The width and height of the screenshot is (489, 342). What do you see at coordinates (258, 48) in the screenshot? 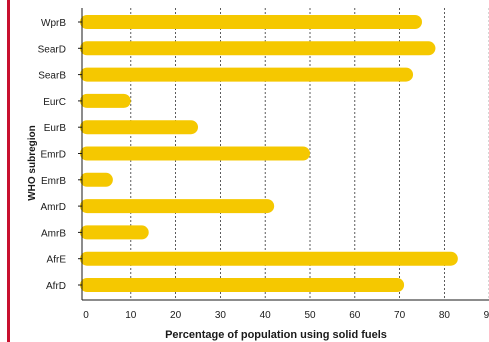
I see `bar-seard` at bounding box center [258, 48].